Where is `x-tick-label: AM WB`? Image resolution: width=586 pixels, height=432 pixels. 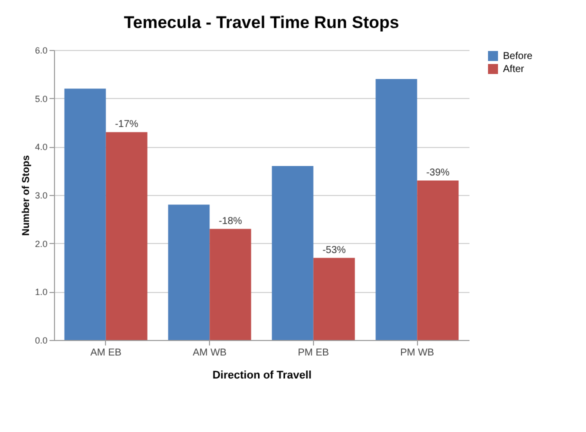 x-tick-label: AM WB is located at coordinates (209, 353).